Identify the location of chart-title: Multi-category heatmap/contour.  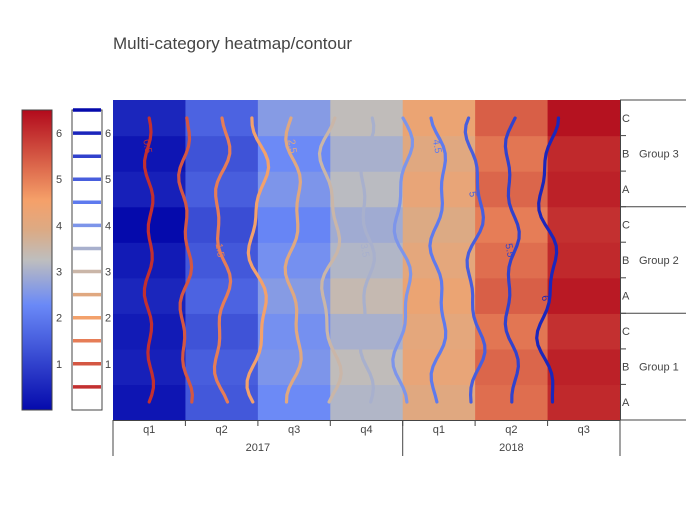
(232, 43).